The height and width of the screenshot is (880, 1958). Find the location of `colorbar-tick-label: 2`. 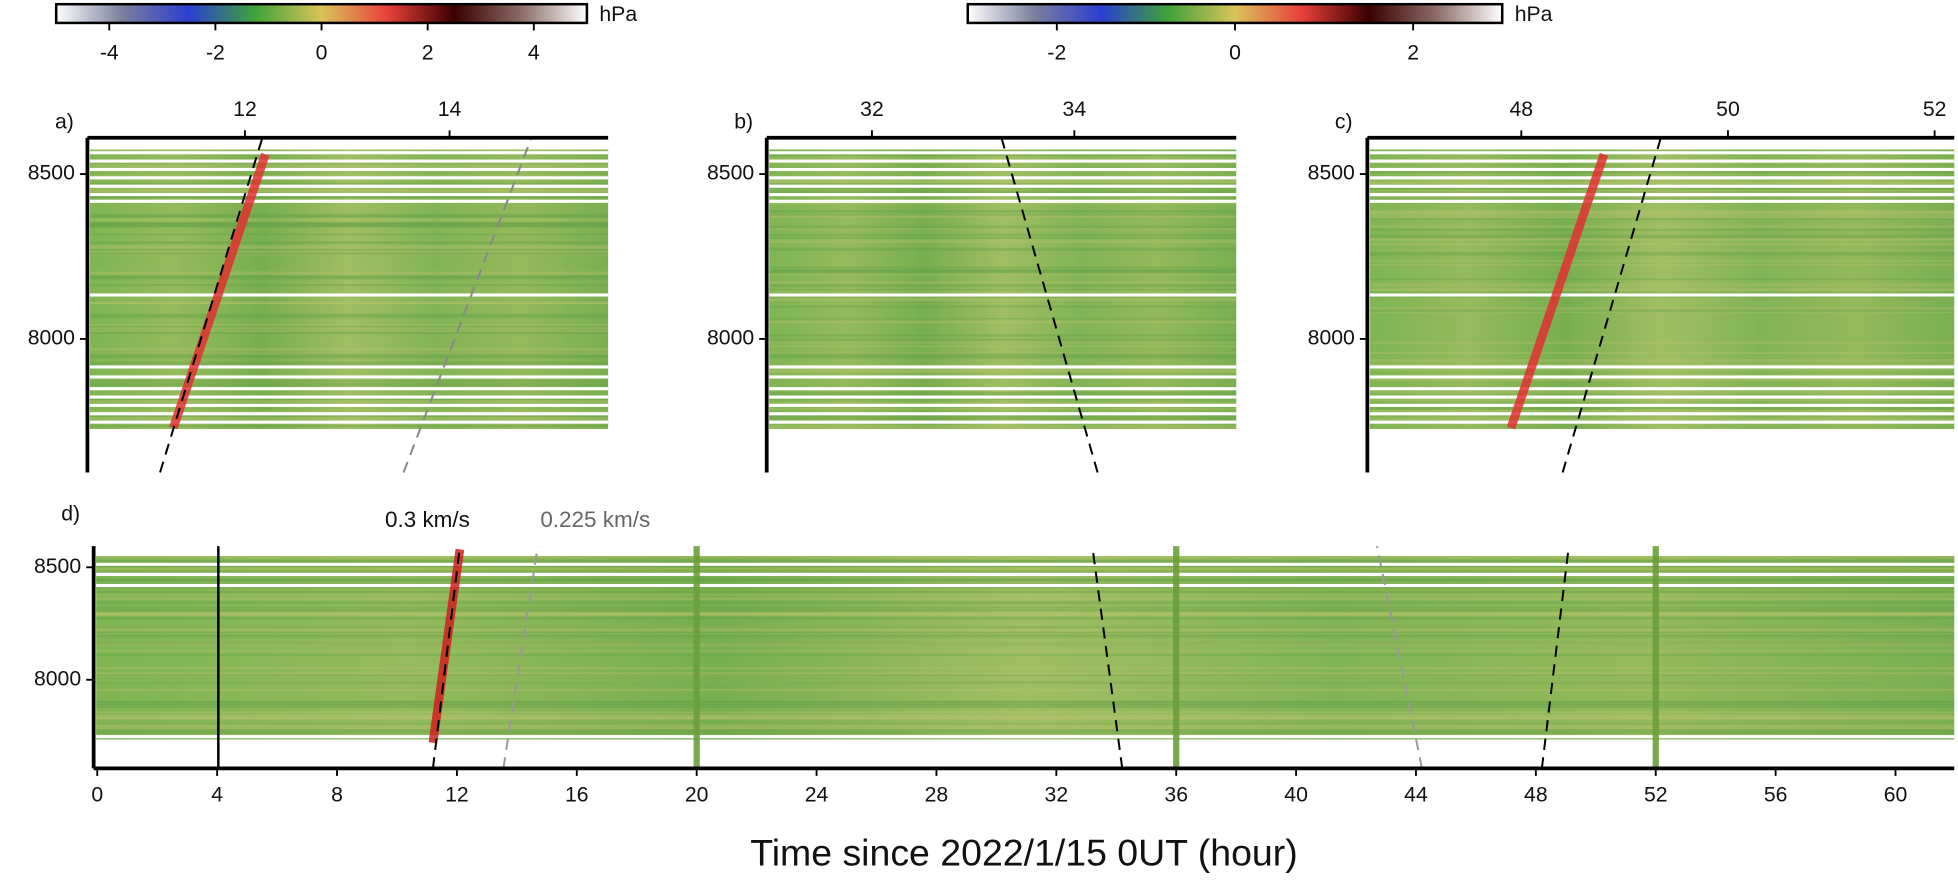

colorbar-tick-label: 2 is located at coordinates (428, 53).